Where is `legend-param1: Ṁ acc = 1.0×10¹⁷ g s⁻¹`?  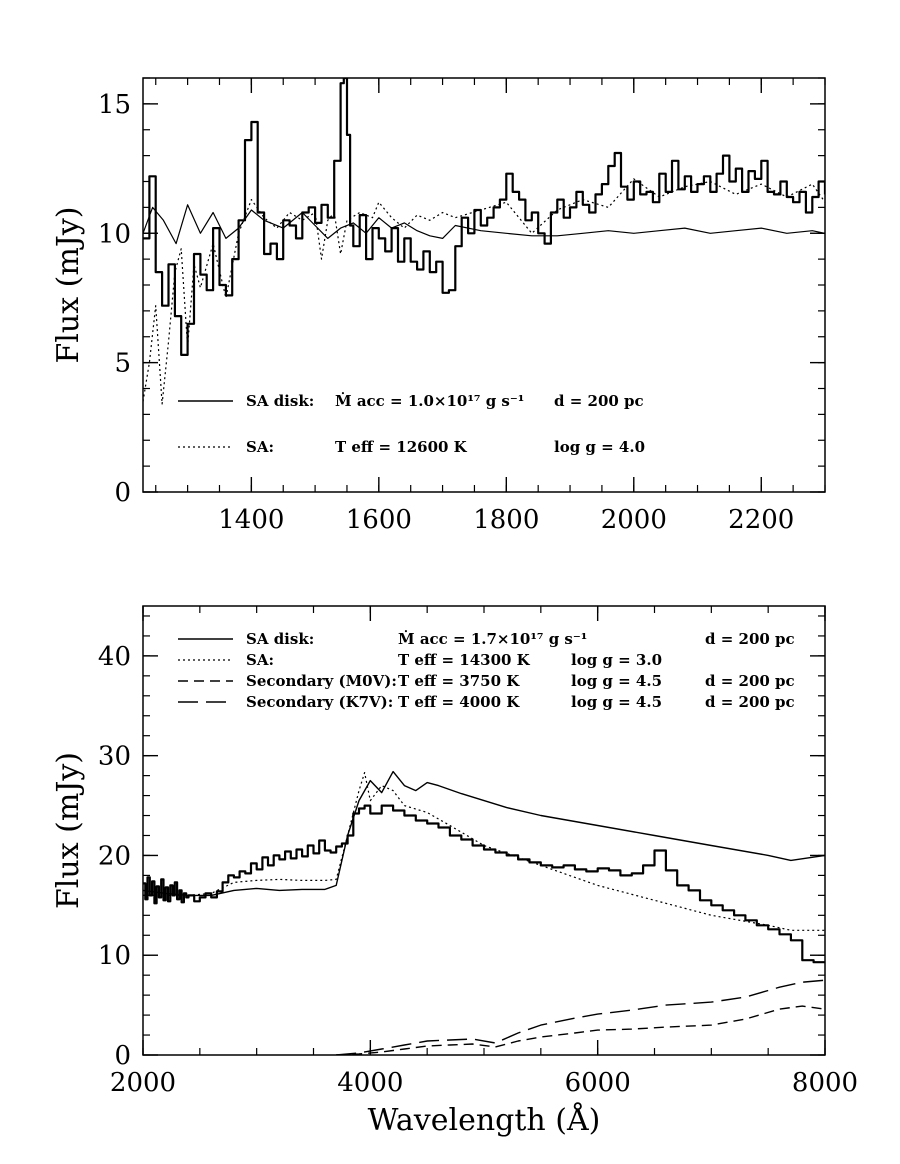
legend-param1: Ṁ acc = 1.0×10¹⁷ g s⁻¹ is located at coordinates (429, 401).